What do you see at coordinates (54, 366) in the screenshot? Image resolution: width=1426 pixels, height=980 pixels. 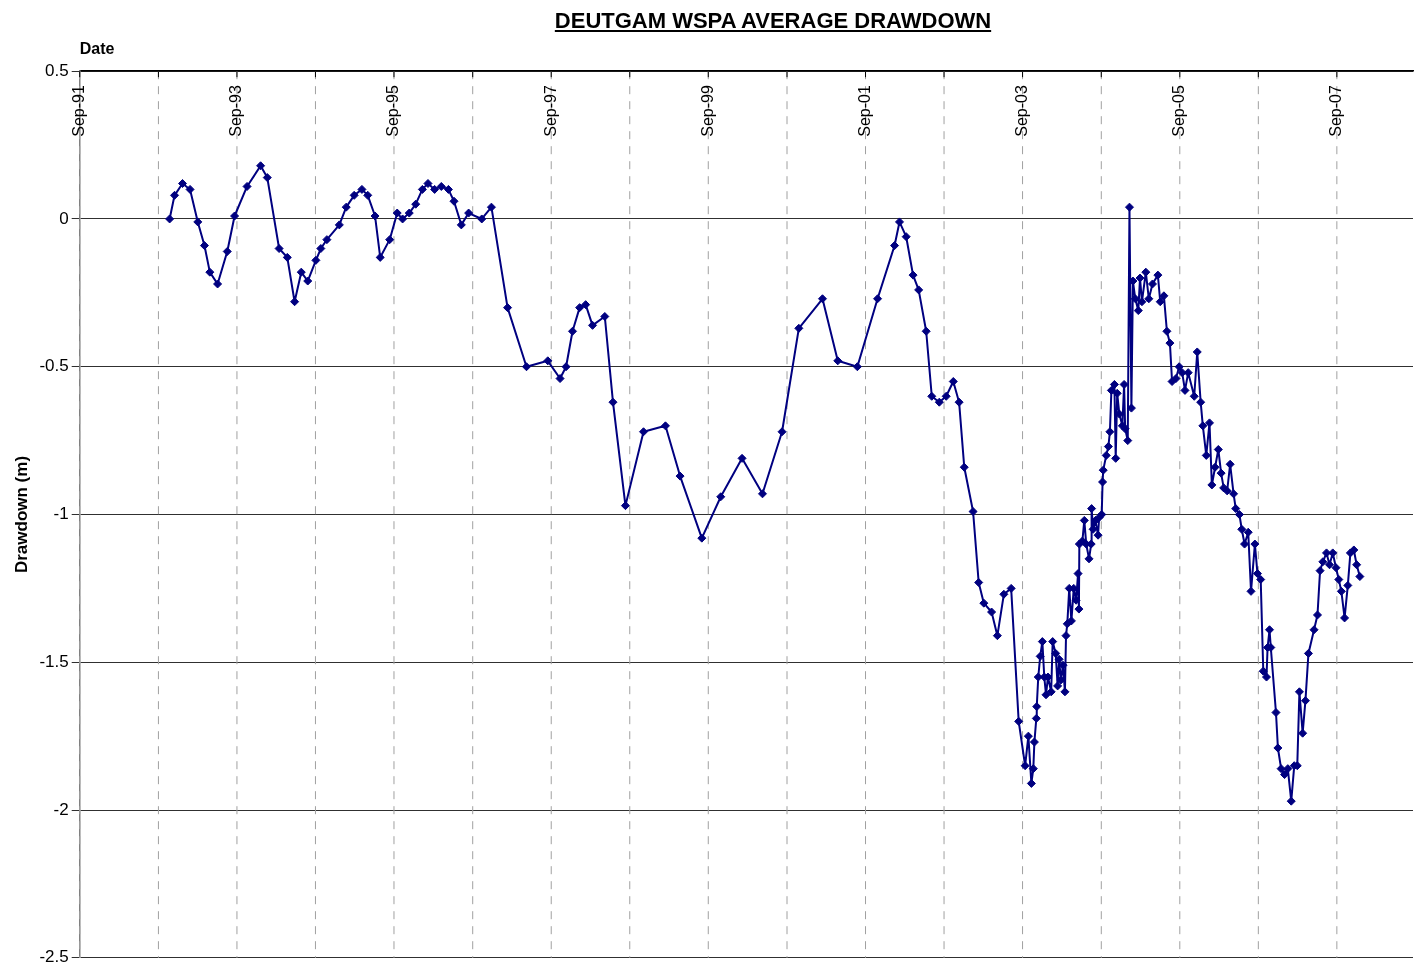 I see `y-tick-label: -0.5` at bounding box center [54, 366].